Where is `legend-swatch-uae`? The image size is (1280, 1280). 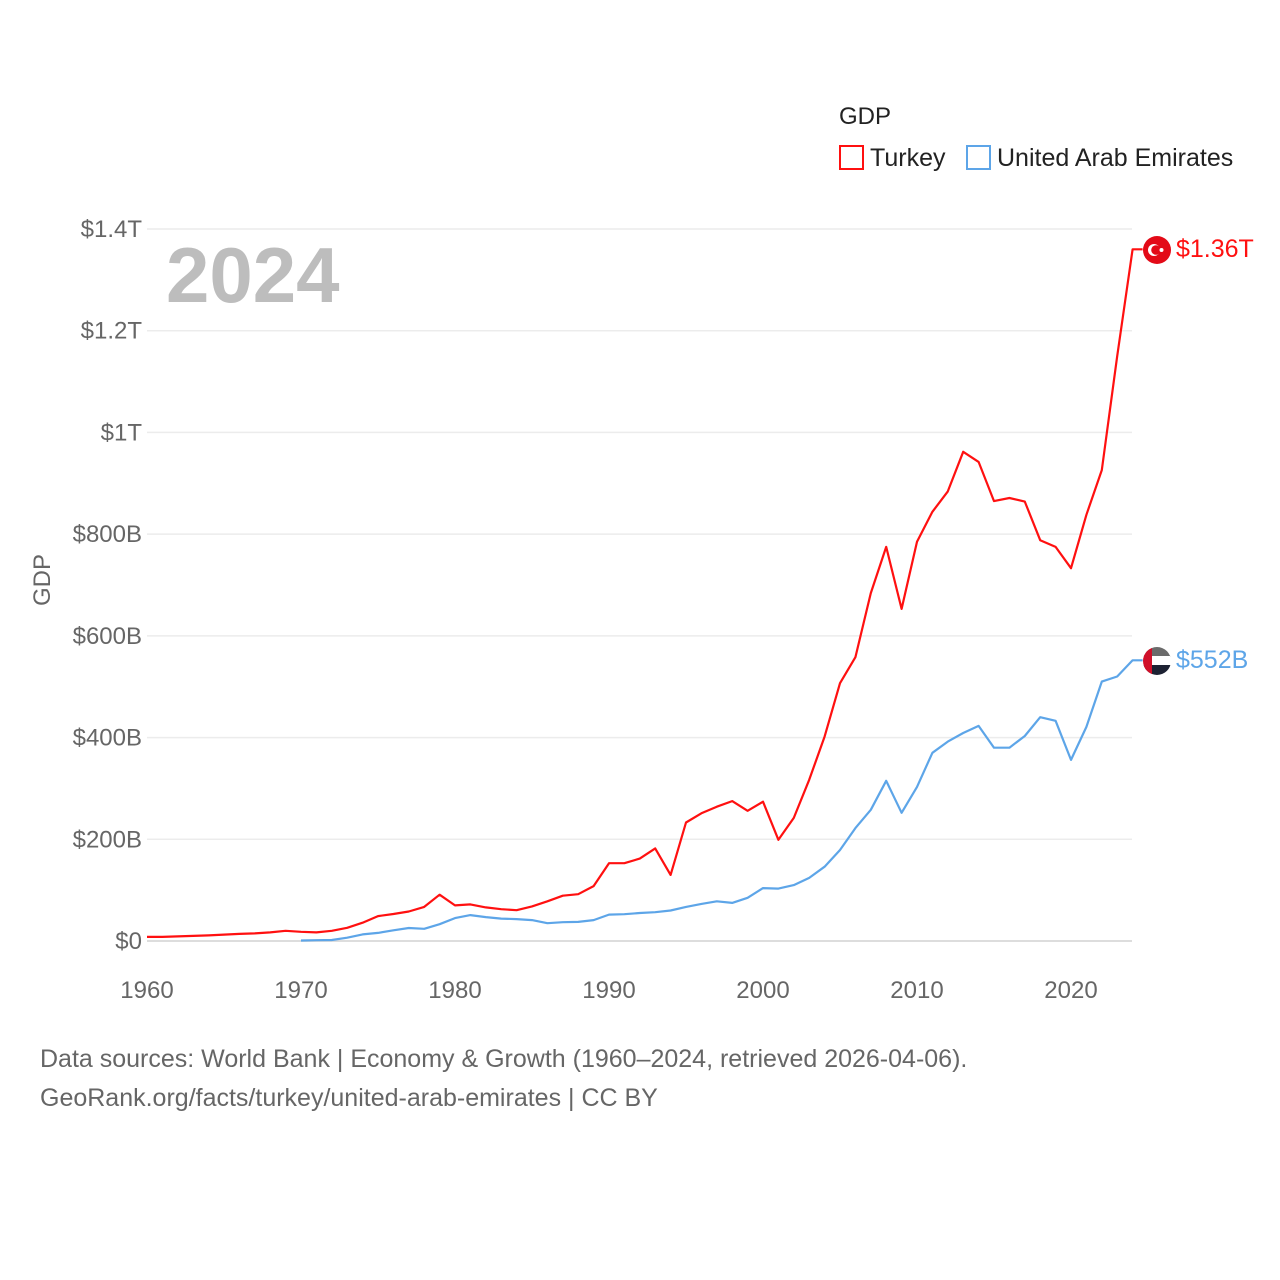
legend-swatch-uae is located at coordinates (978, 157).